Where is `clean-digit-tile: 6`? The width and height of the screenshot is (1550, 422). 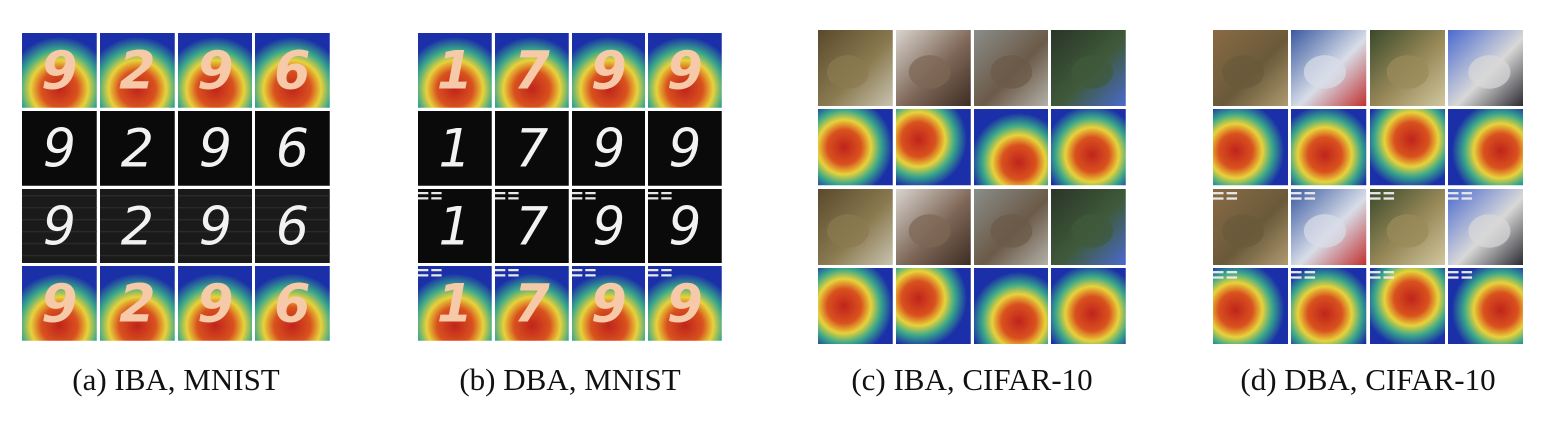
clean-digit-tile: 6 is located at coordinates (292, 148).